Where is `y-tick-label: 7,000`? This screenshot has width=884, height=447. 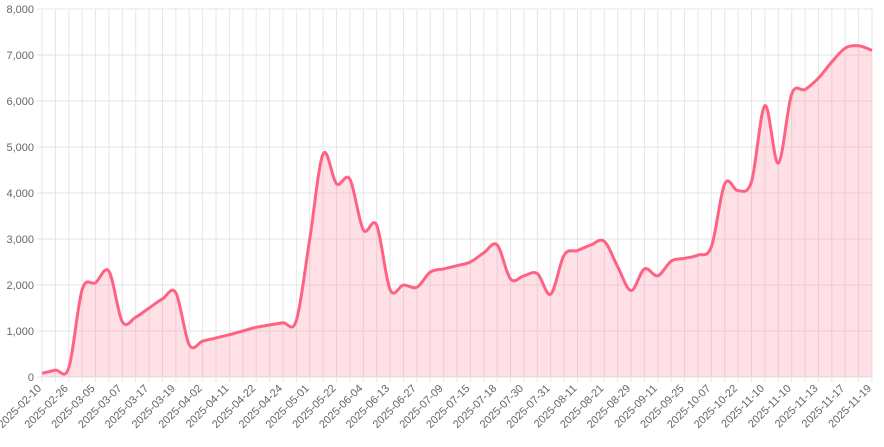
y-tick-label: 7,000 is located at coordinates (20, 56).